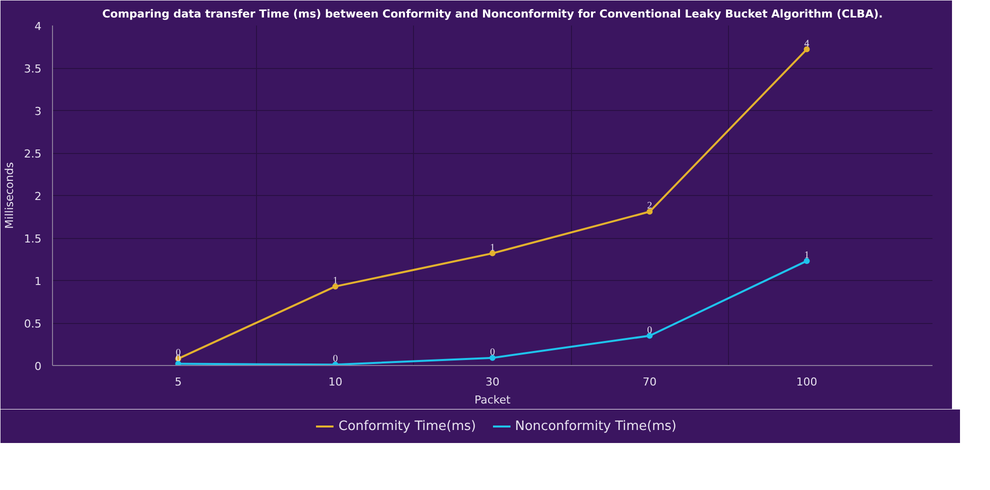  What do you see at coordinates (807, 44) in the screenshot?
I see `data-label: 4` at bounding box center [807, 44].